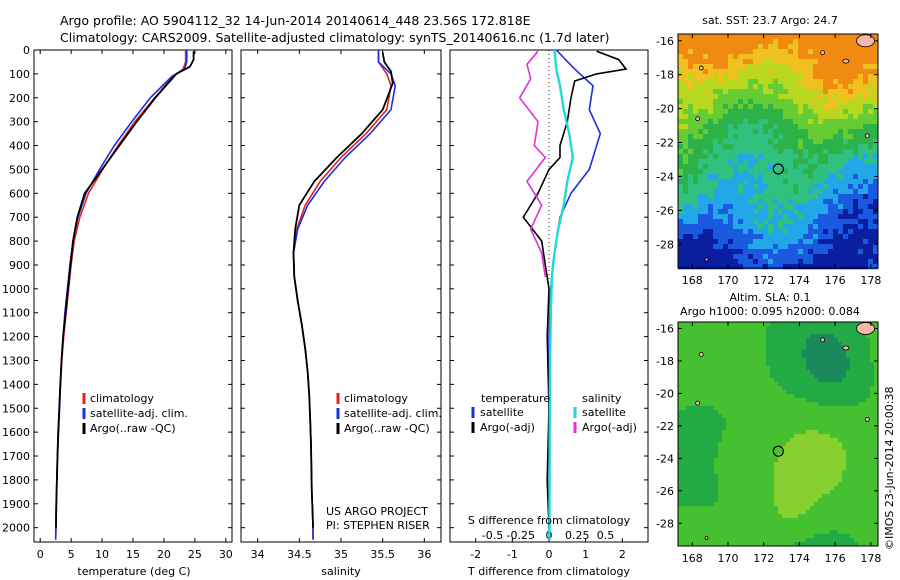 This screenshot has width=900, height=580. What do you see at coordinates (341, 554) in the screenshot?
I see `x-tick-label: 35` at bounding box center [341, 554].